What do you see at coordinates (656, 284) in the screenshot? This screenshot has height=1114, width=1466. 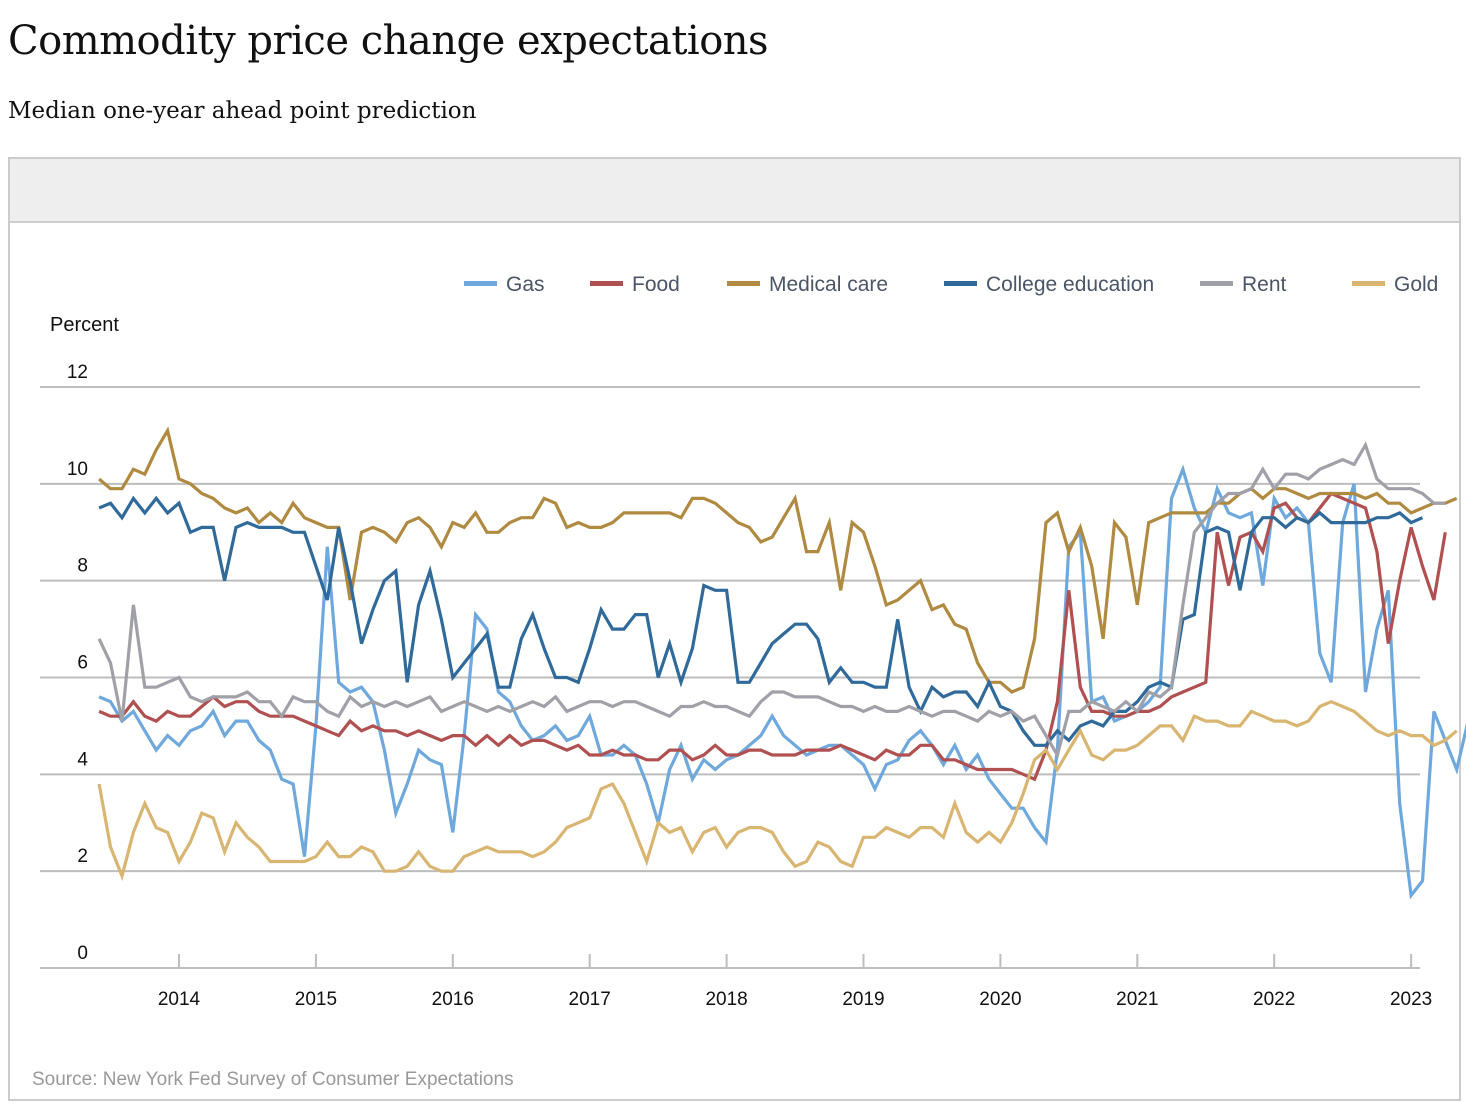 I see `legend-label: Food` at bounding box center [656, 284].